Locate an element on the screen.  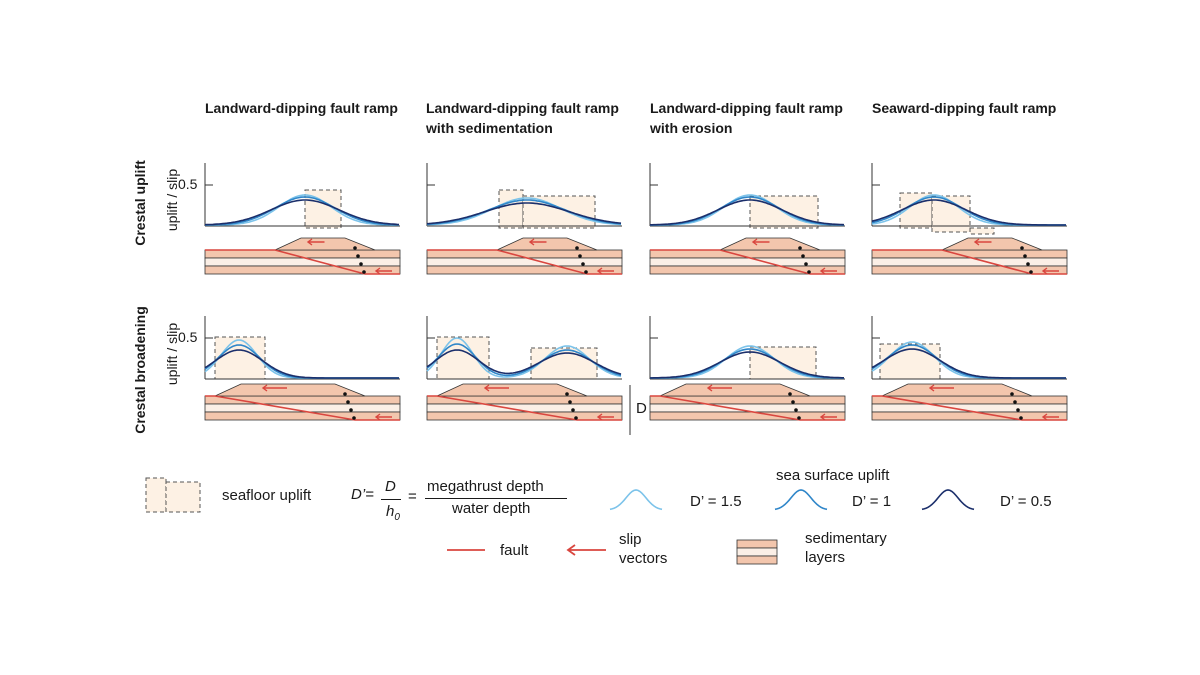
fault-line-r1c4 is located at coordinates (969, 262).